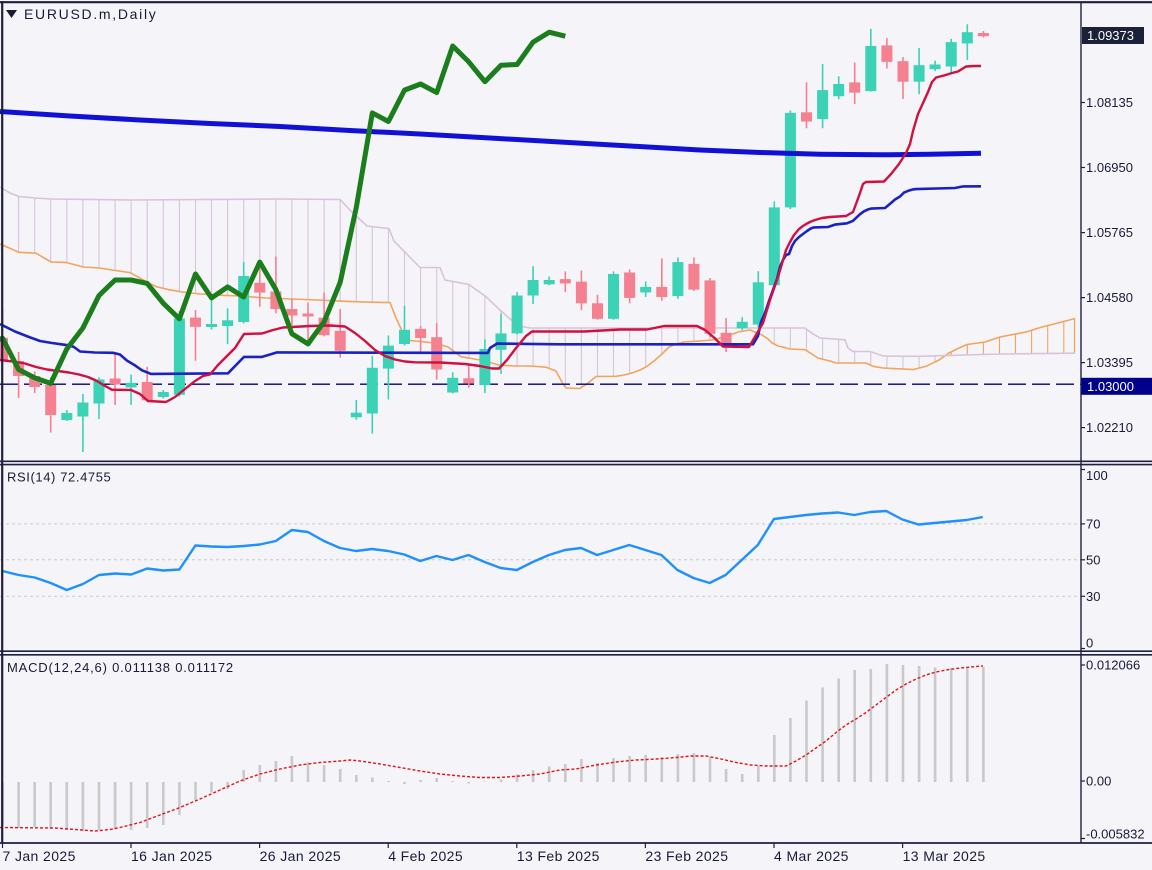 This screenshot has width=1152, height=870. I want to click on svg-text: 100, so click(1097, 475).